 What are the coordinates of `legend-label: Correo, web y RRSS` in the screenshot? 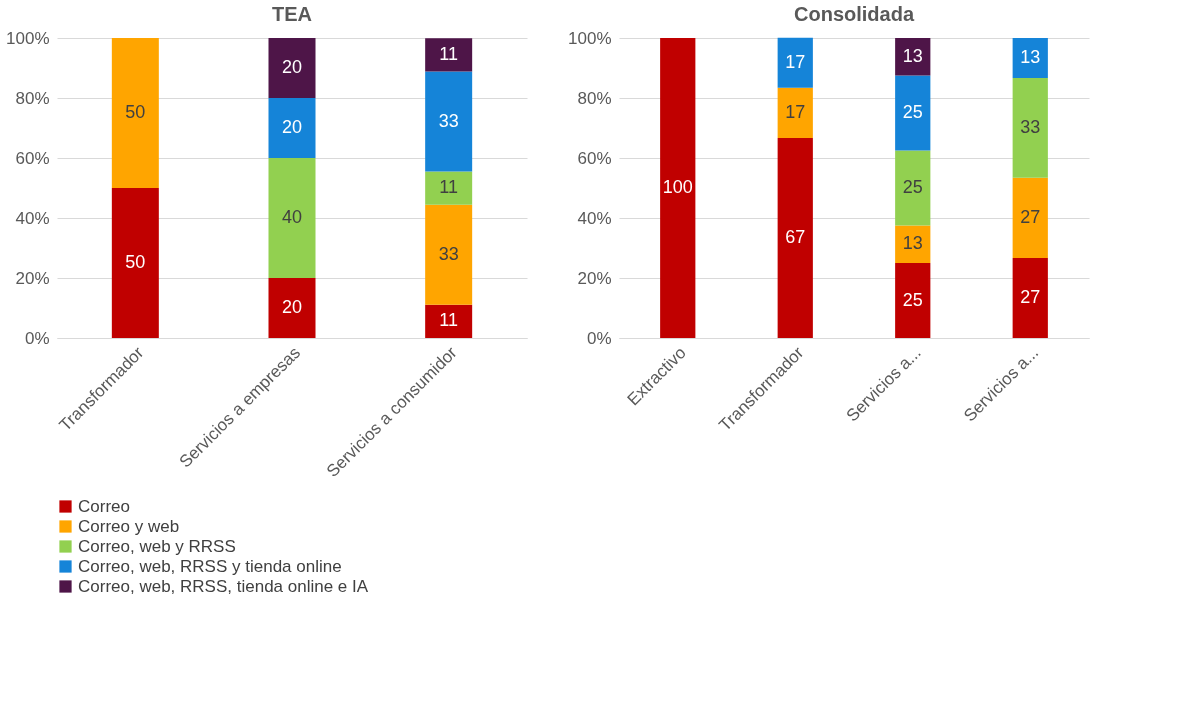 It's located at (157, 546).